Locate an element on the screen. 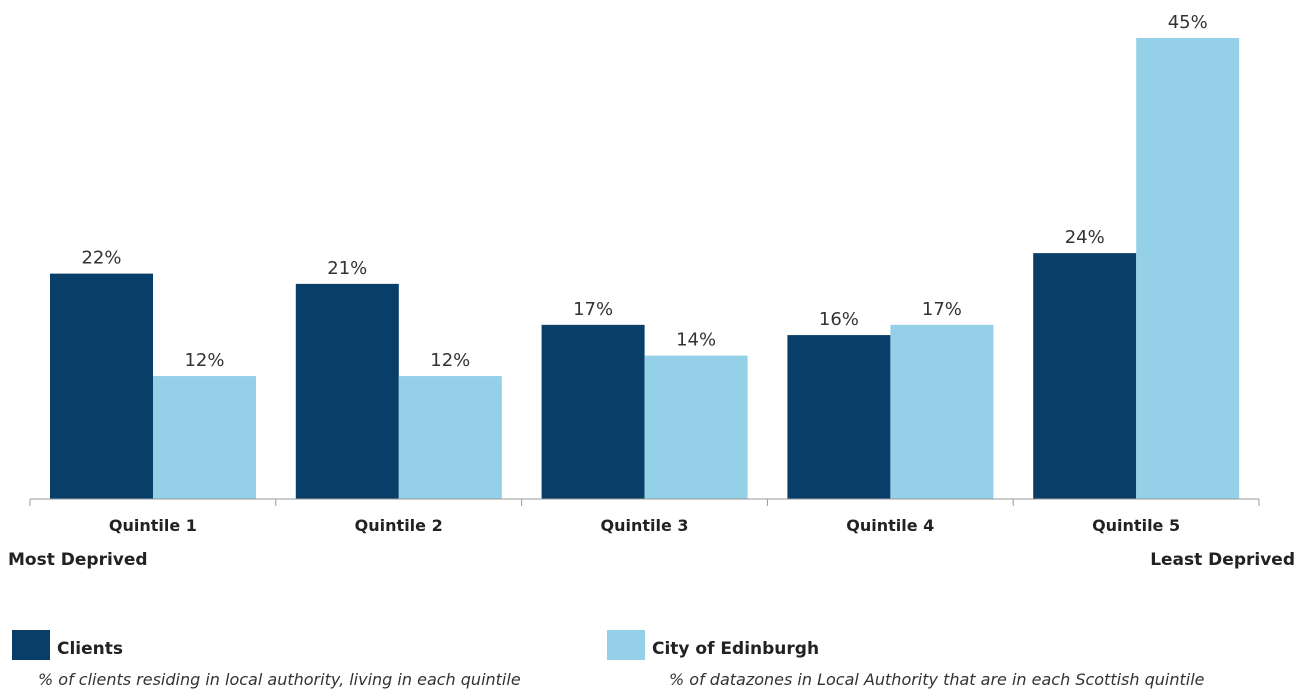 The image size is (1301, 689). data-label-city-of-edinburgh-q4: 17% is located at coordinates (942, 309).